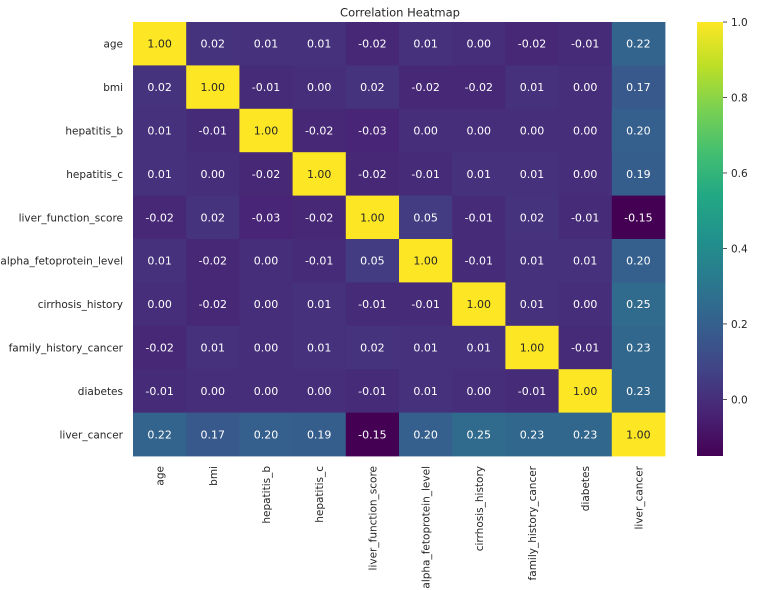  I want to click on x-tick-label: family_history_cancer, so click(533, 522).